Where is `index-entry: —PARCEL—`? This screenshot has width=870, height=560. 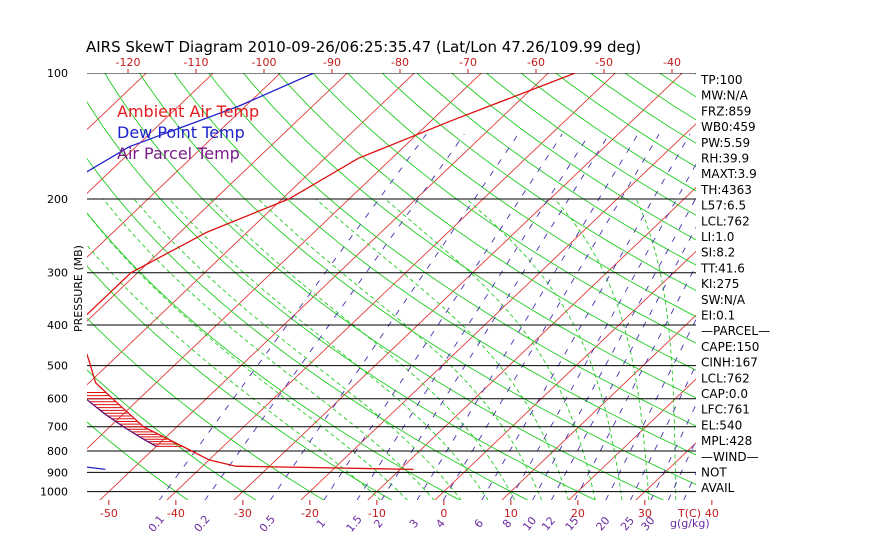 index-entry: —PARCEL— is located at coordinates (735, 331).